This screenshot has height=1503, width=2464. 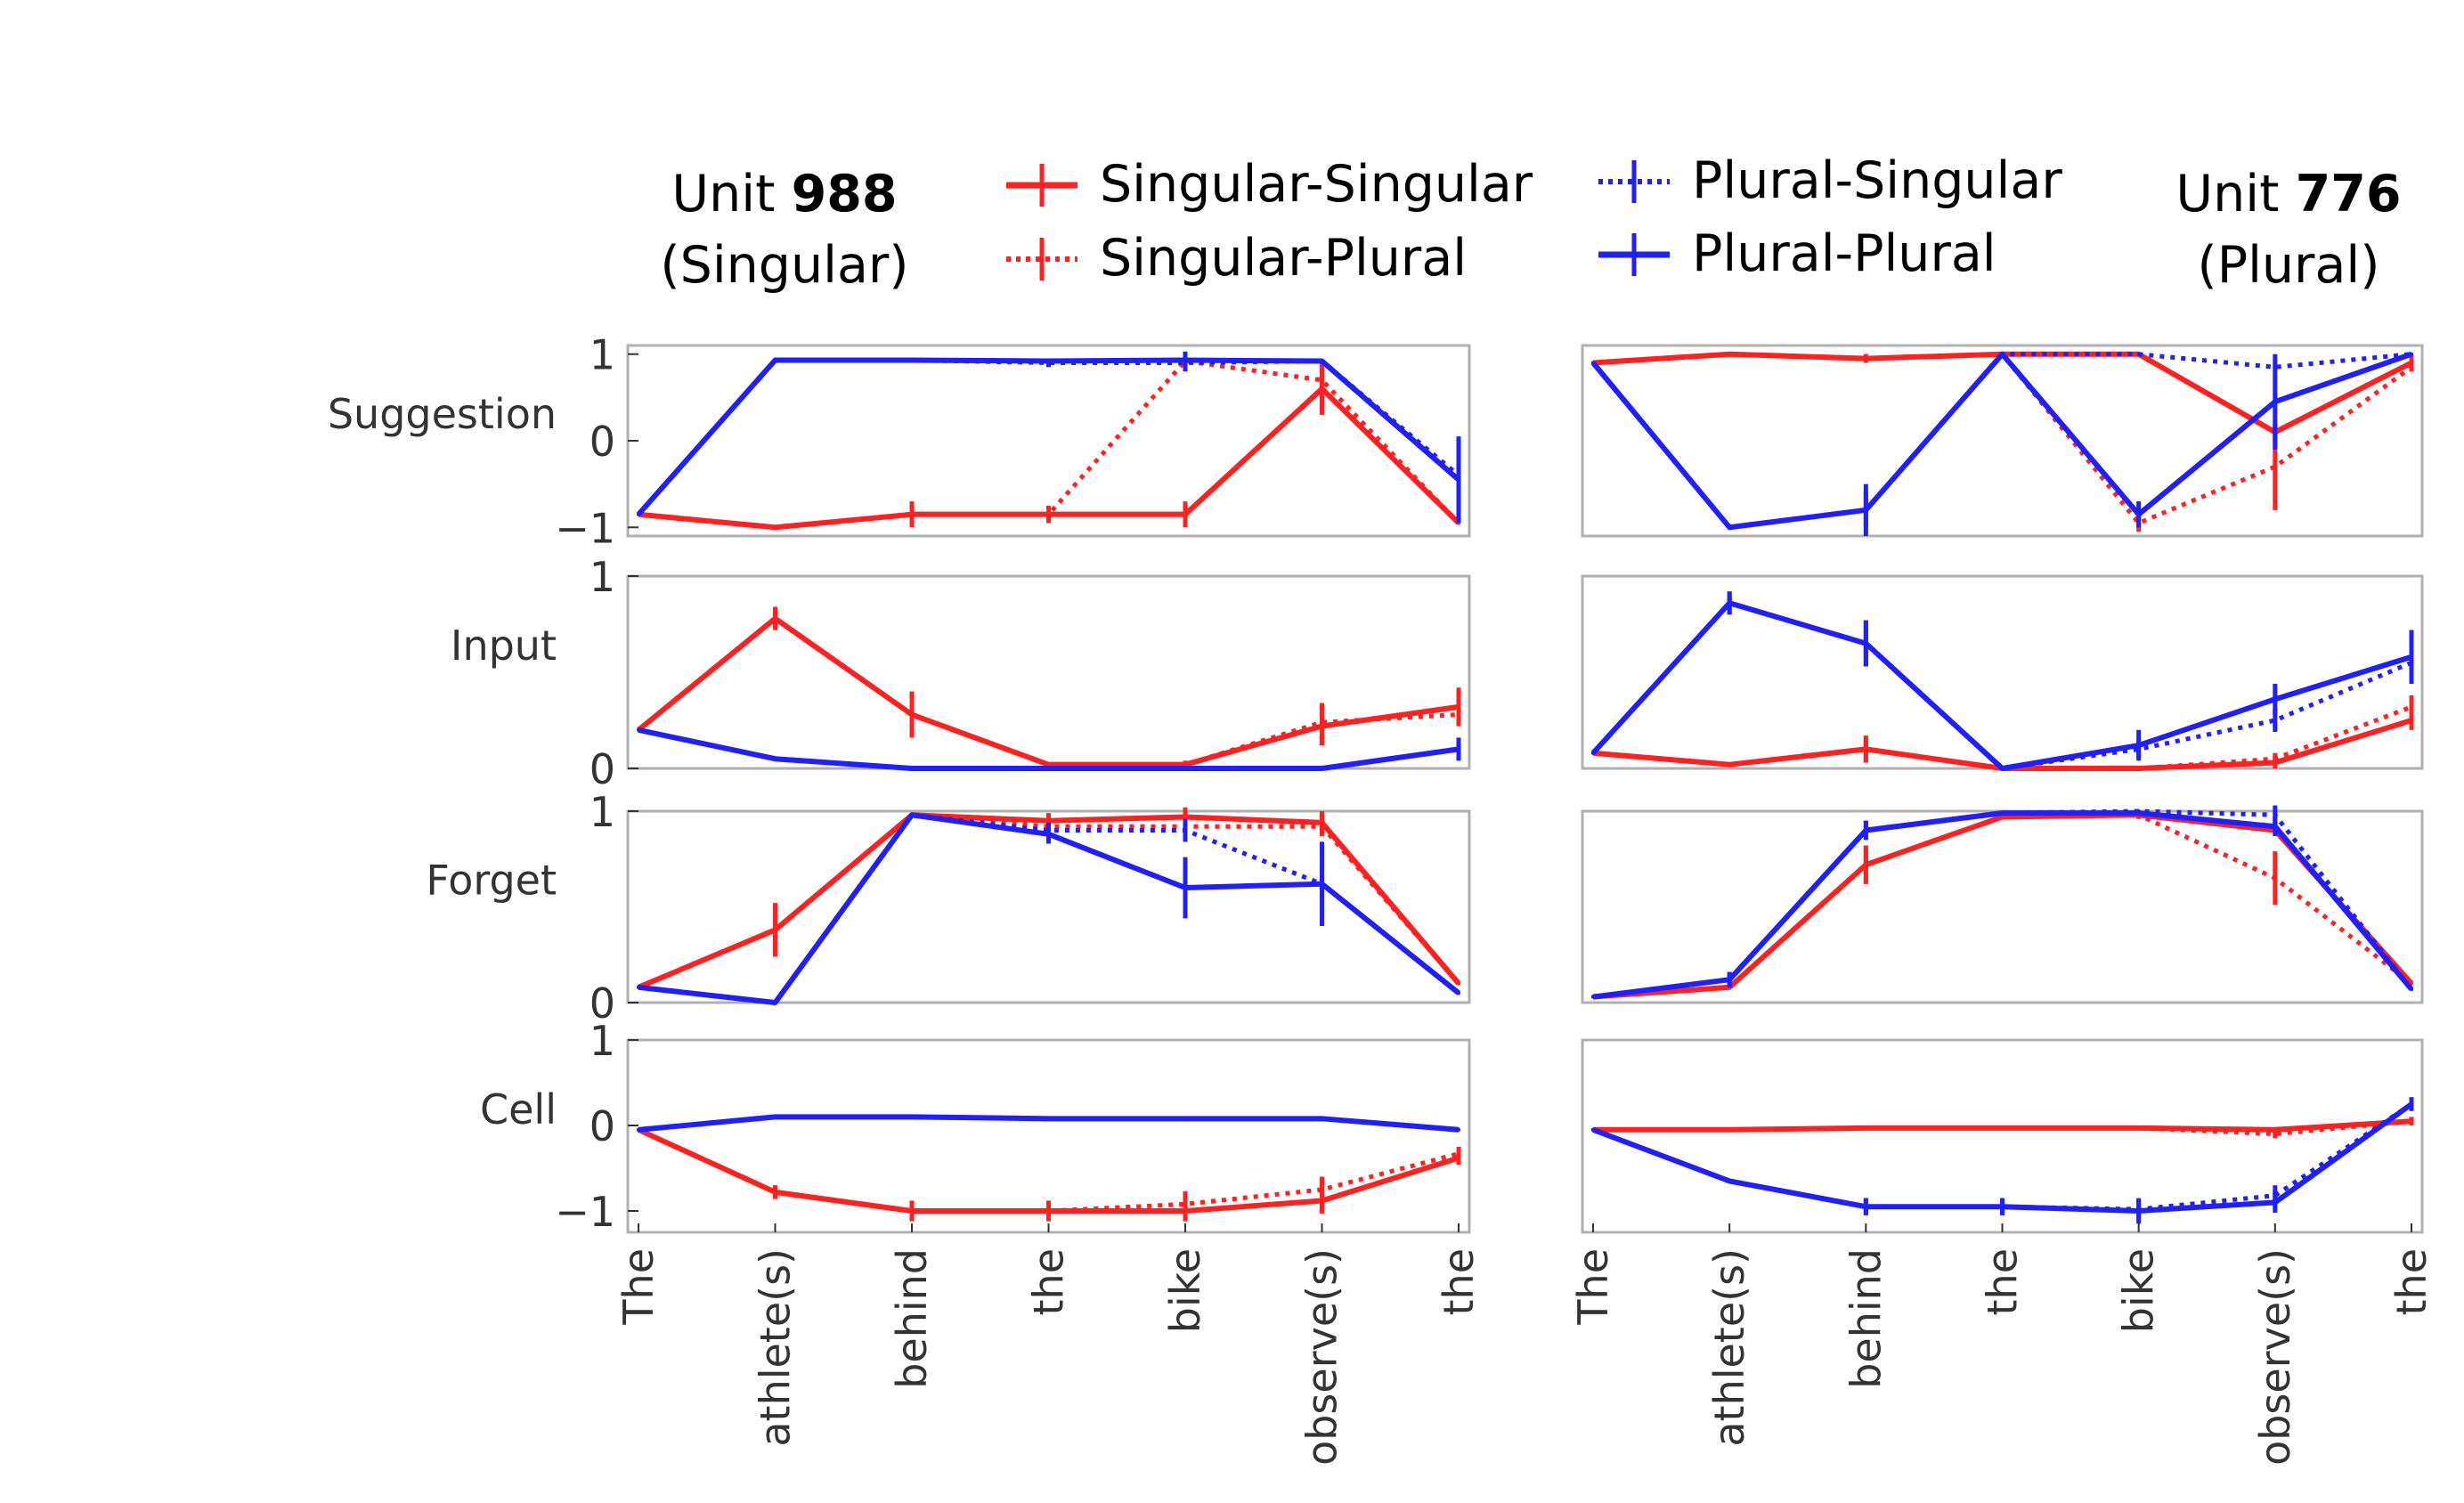 I want to click on y-tick-label: 1, so click(x=602, y=355).